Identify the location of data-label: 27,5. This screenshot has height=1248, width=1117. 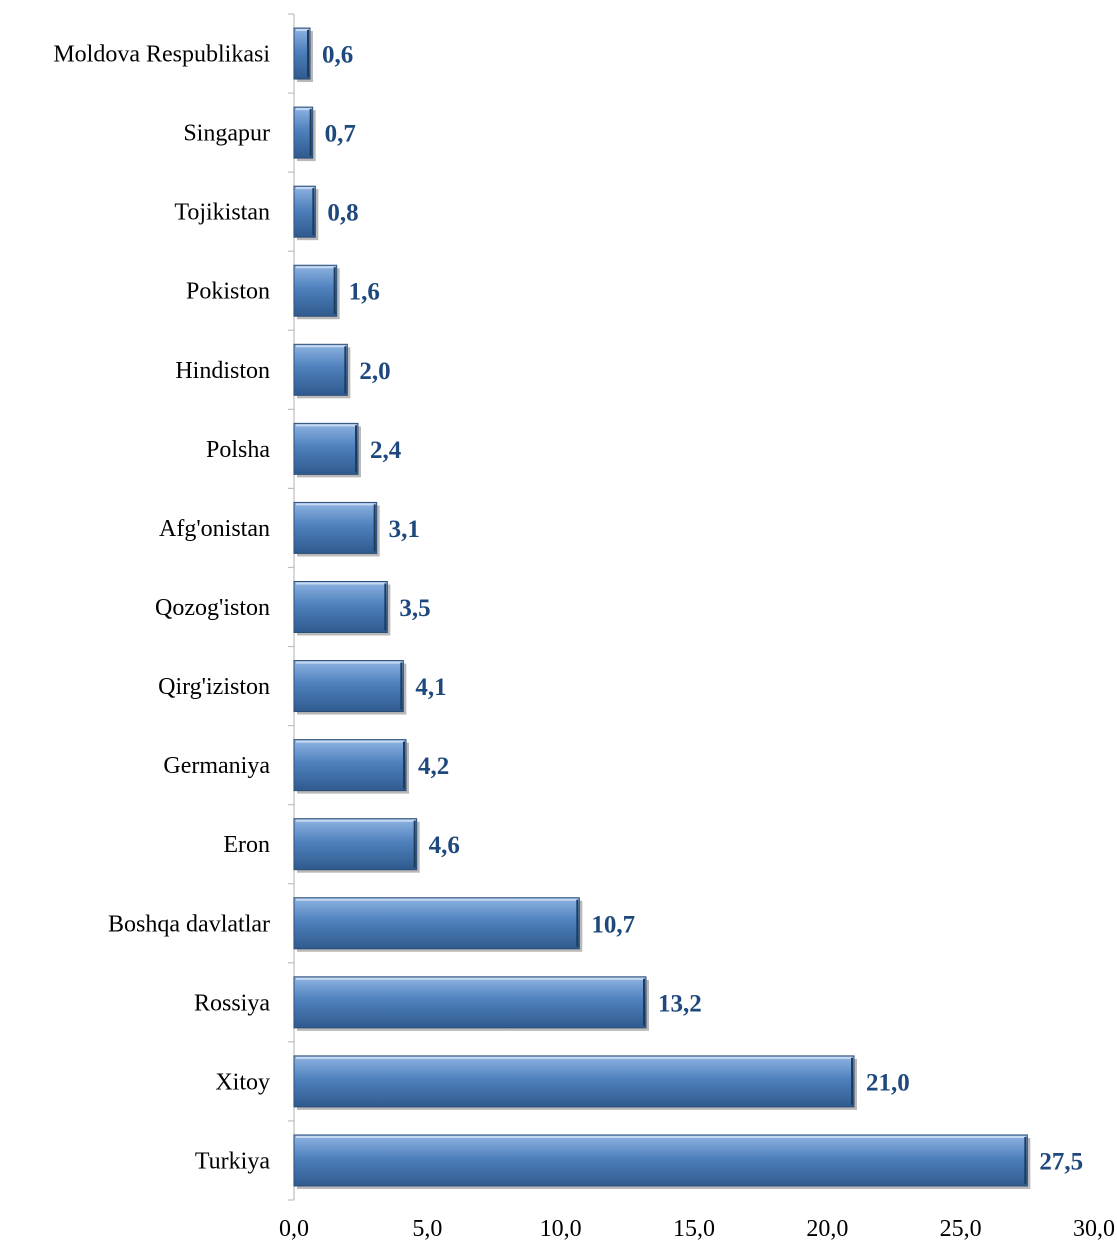
(1061, 1161).